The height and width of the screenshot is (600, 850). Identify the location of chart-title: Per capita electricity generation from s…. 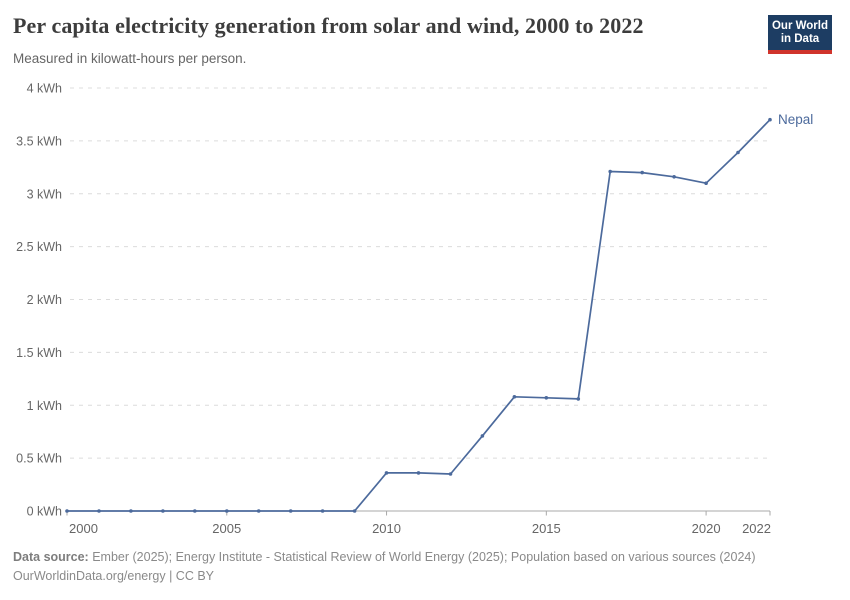
(328, 25).